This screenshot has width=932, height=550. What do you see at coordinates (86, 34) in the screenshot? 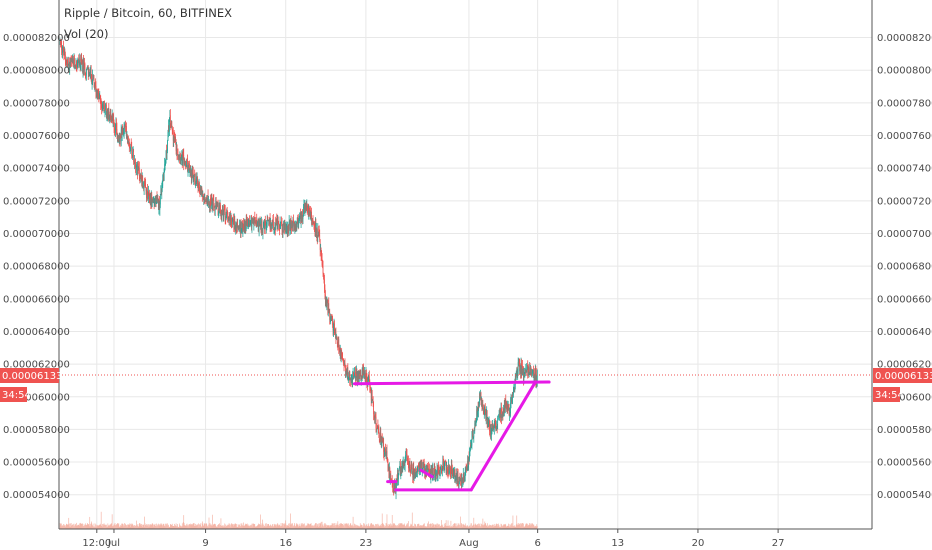
I see `volume-indicator-label: Vol (20)` at bounding box center [86, 34].